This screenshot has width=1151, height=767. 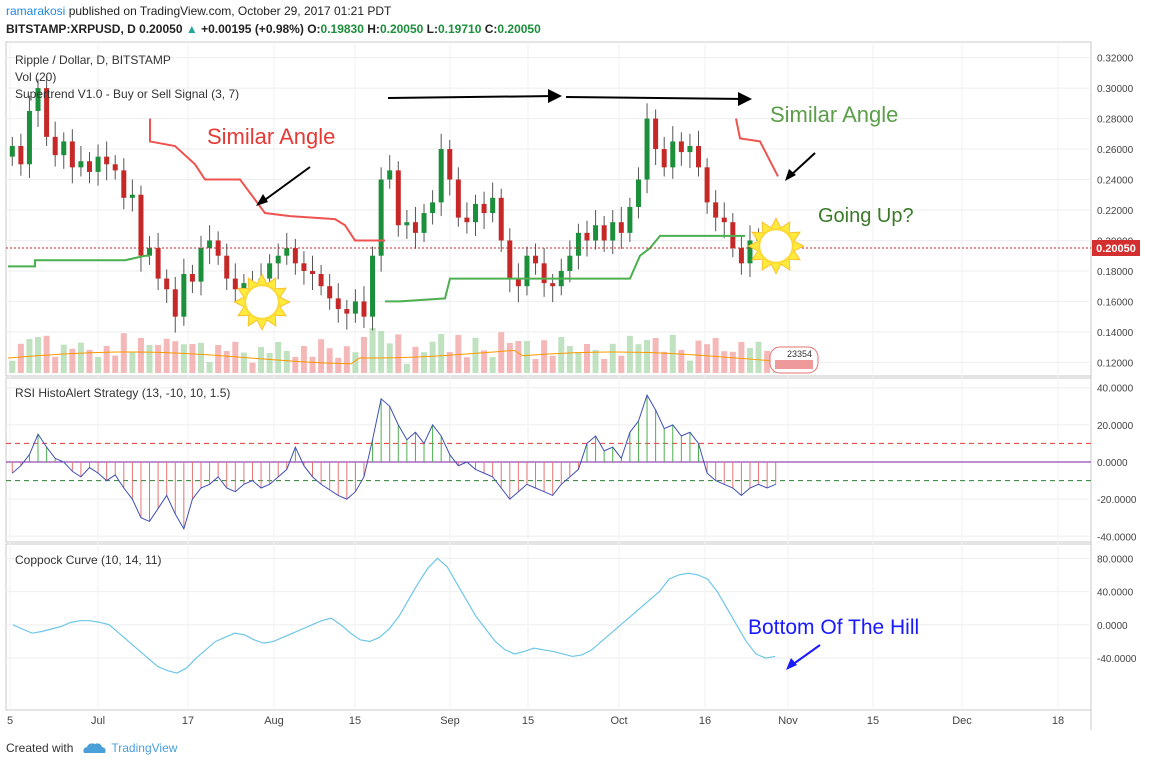 I want to click on created-with-text: Created with, so click(x=40, y=748).